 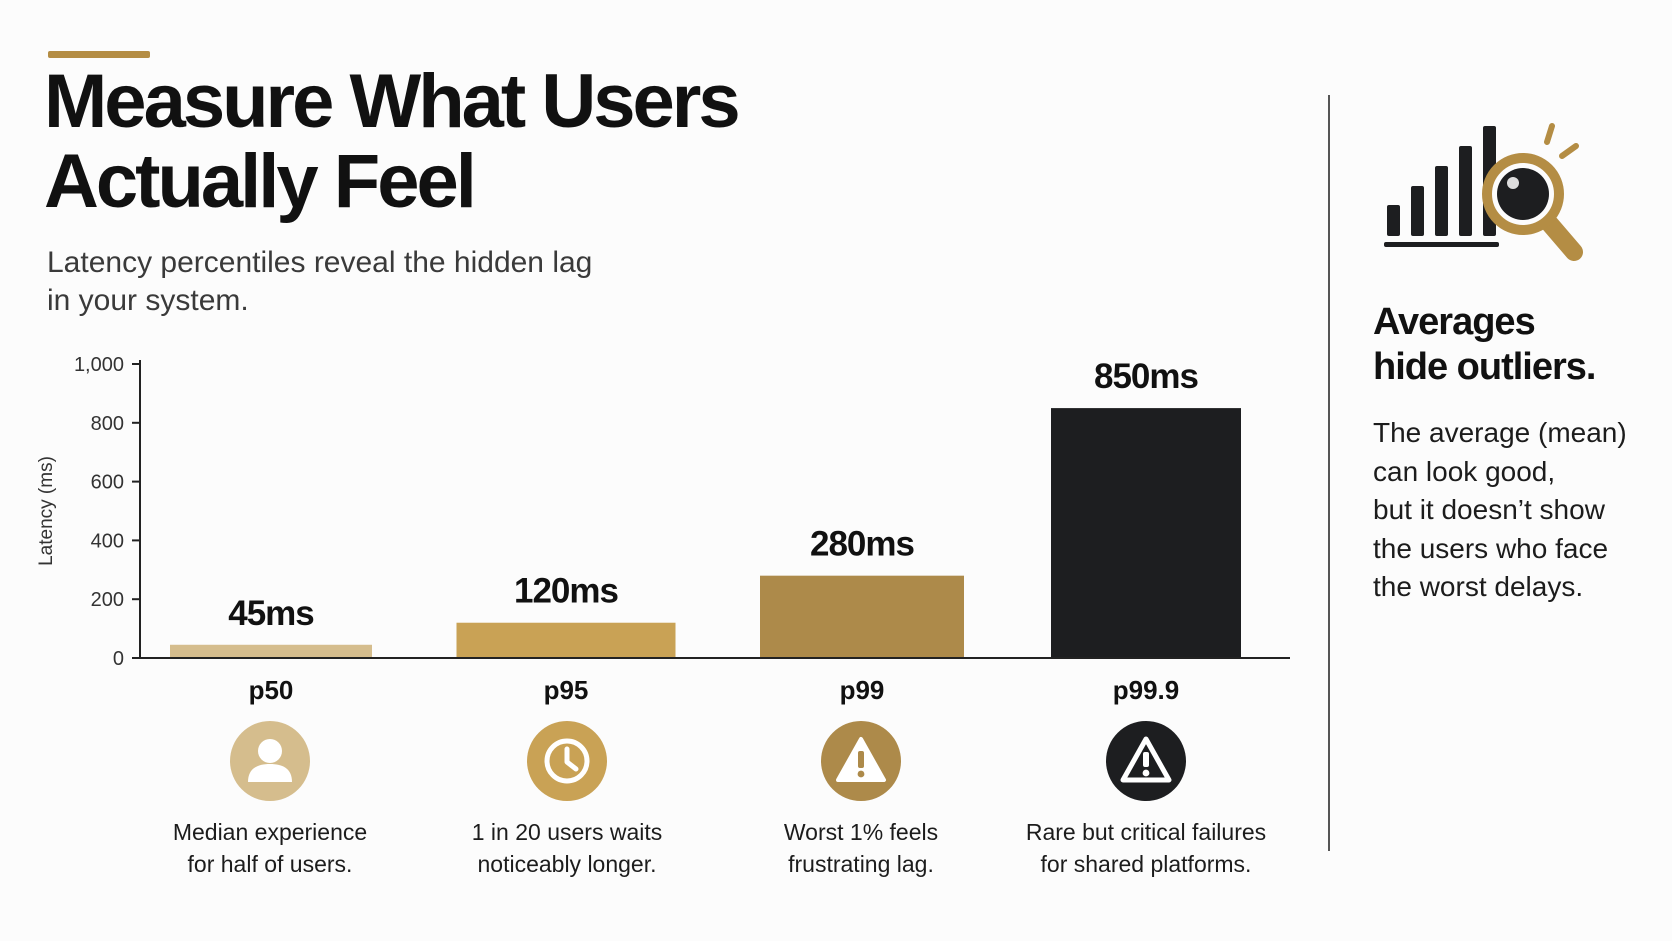 What do you see at coordinates (107, 541) in the screenshot?
I see `y-tick-label: 400` at bounding box center [107, 541].